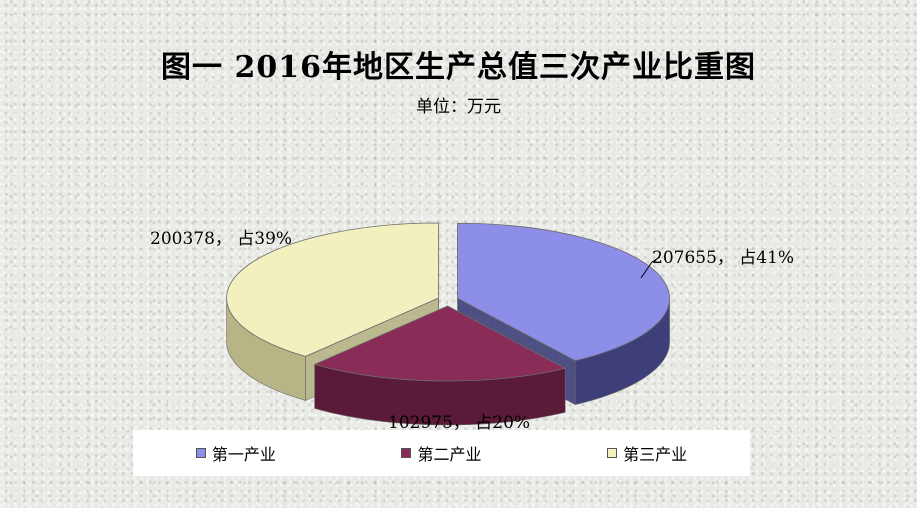  I want to click on data-label-tertiary: 200378， 占39%, so click(221, 239).